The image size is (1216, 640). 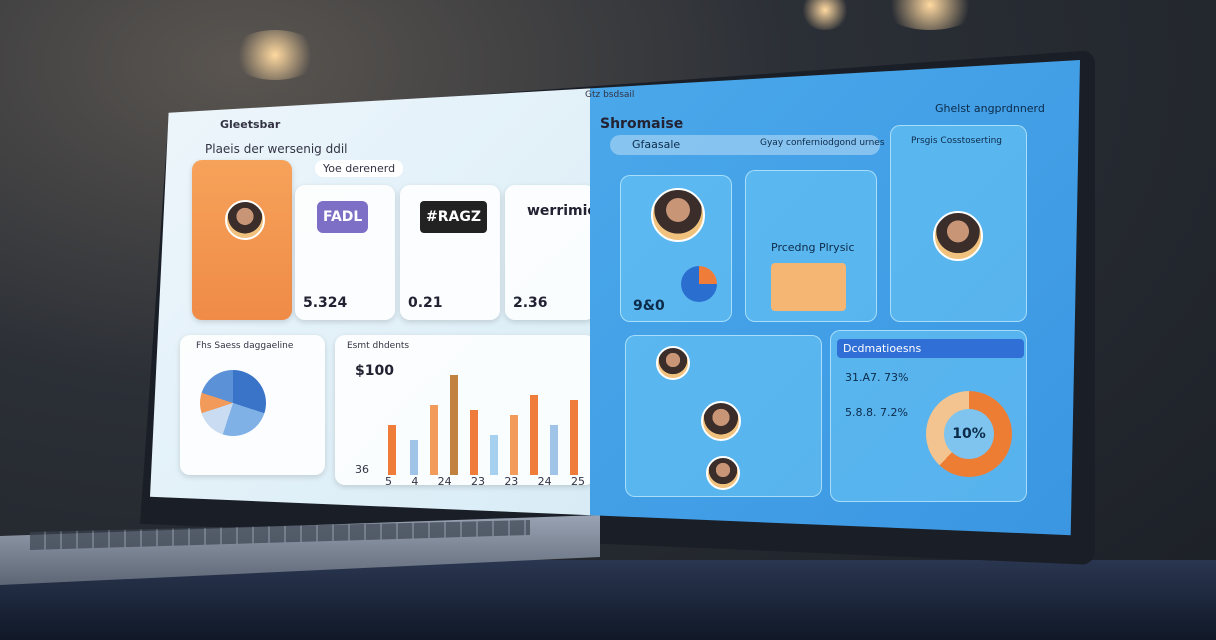 What do you see at coordinates (699, 284) in the screenshot?
I see `ring` at bounding box center [699, 284].